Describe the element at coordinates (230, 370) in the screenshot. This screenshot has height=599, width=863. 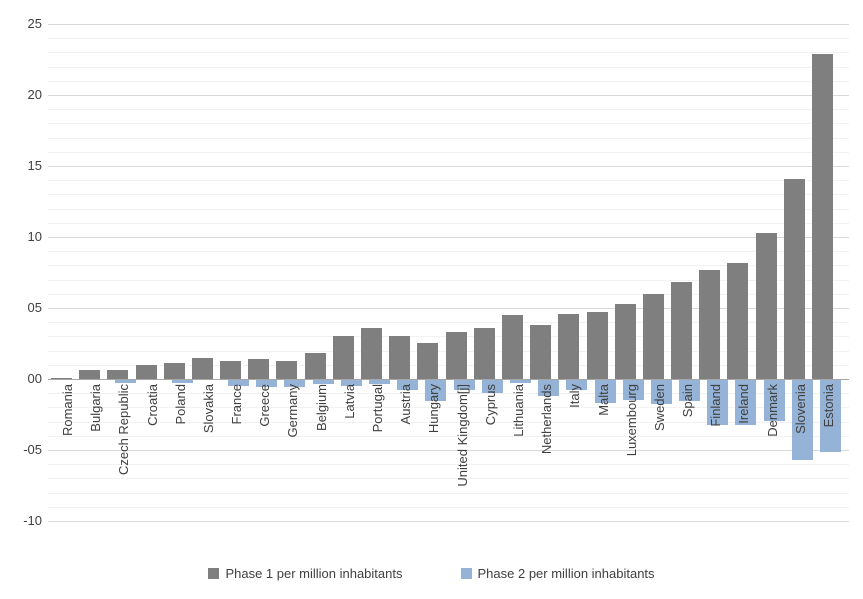
I see `bar-phase1-france` at that location.